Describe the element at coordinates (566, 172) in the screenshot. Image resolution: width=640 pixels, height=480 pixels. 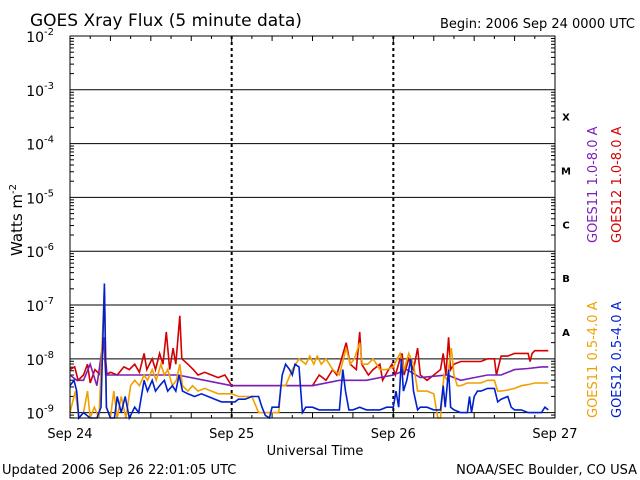
I see `flare-class-label: M` at that location.